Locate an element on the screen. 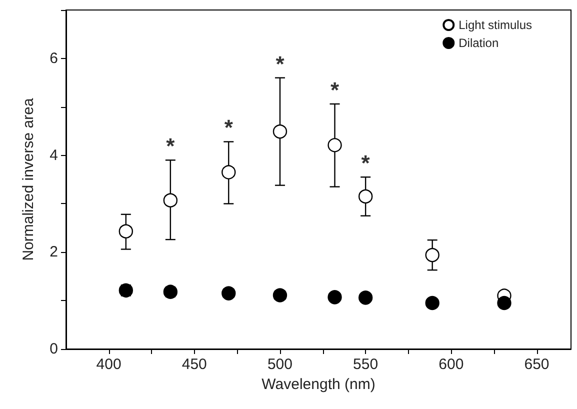 The height and width of the screenshot is (409, 577). y-axis-title: Normalized inverse area is located at coordinates (28, 179).